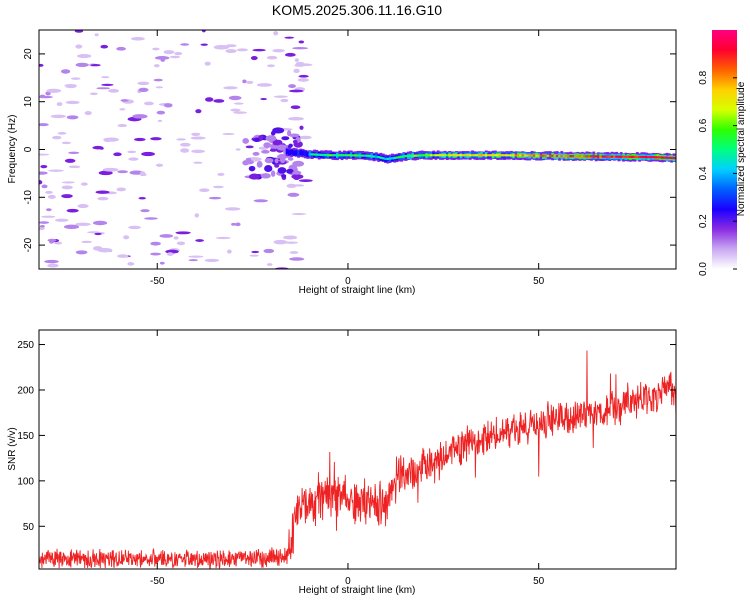 The height and width of the screenshot is (600, 750). Describe the element at coordinates (703, 77) in the screenshot. I see `colorbar-tick-label: 0.8` at that location.